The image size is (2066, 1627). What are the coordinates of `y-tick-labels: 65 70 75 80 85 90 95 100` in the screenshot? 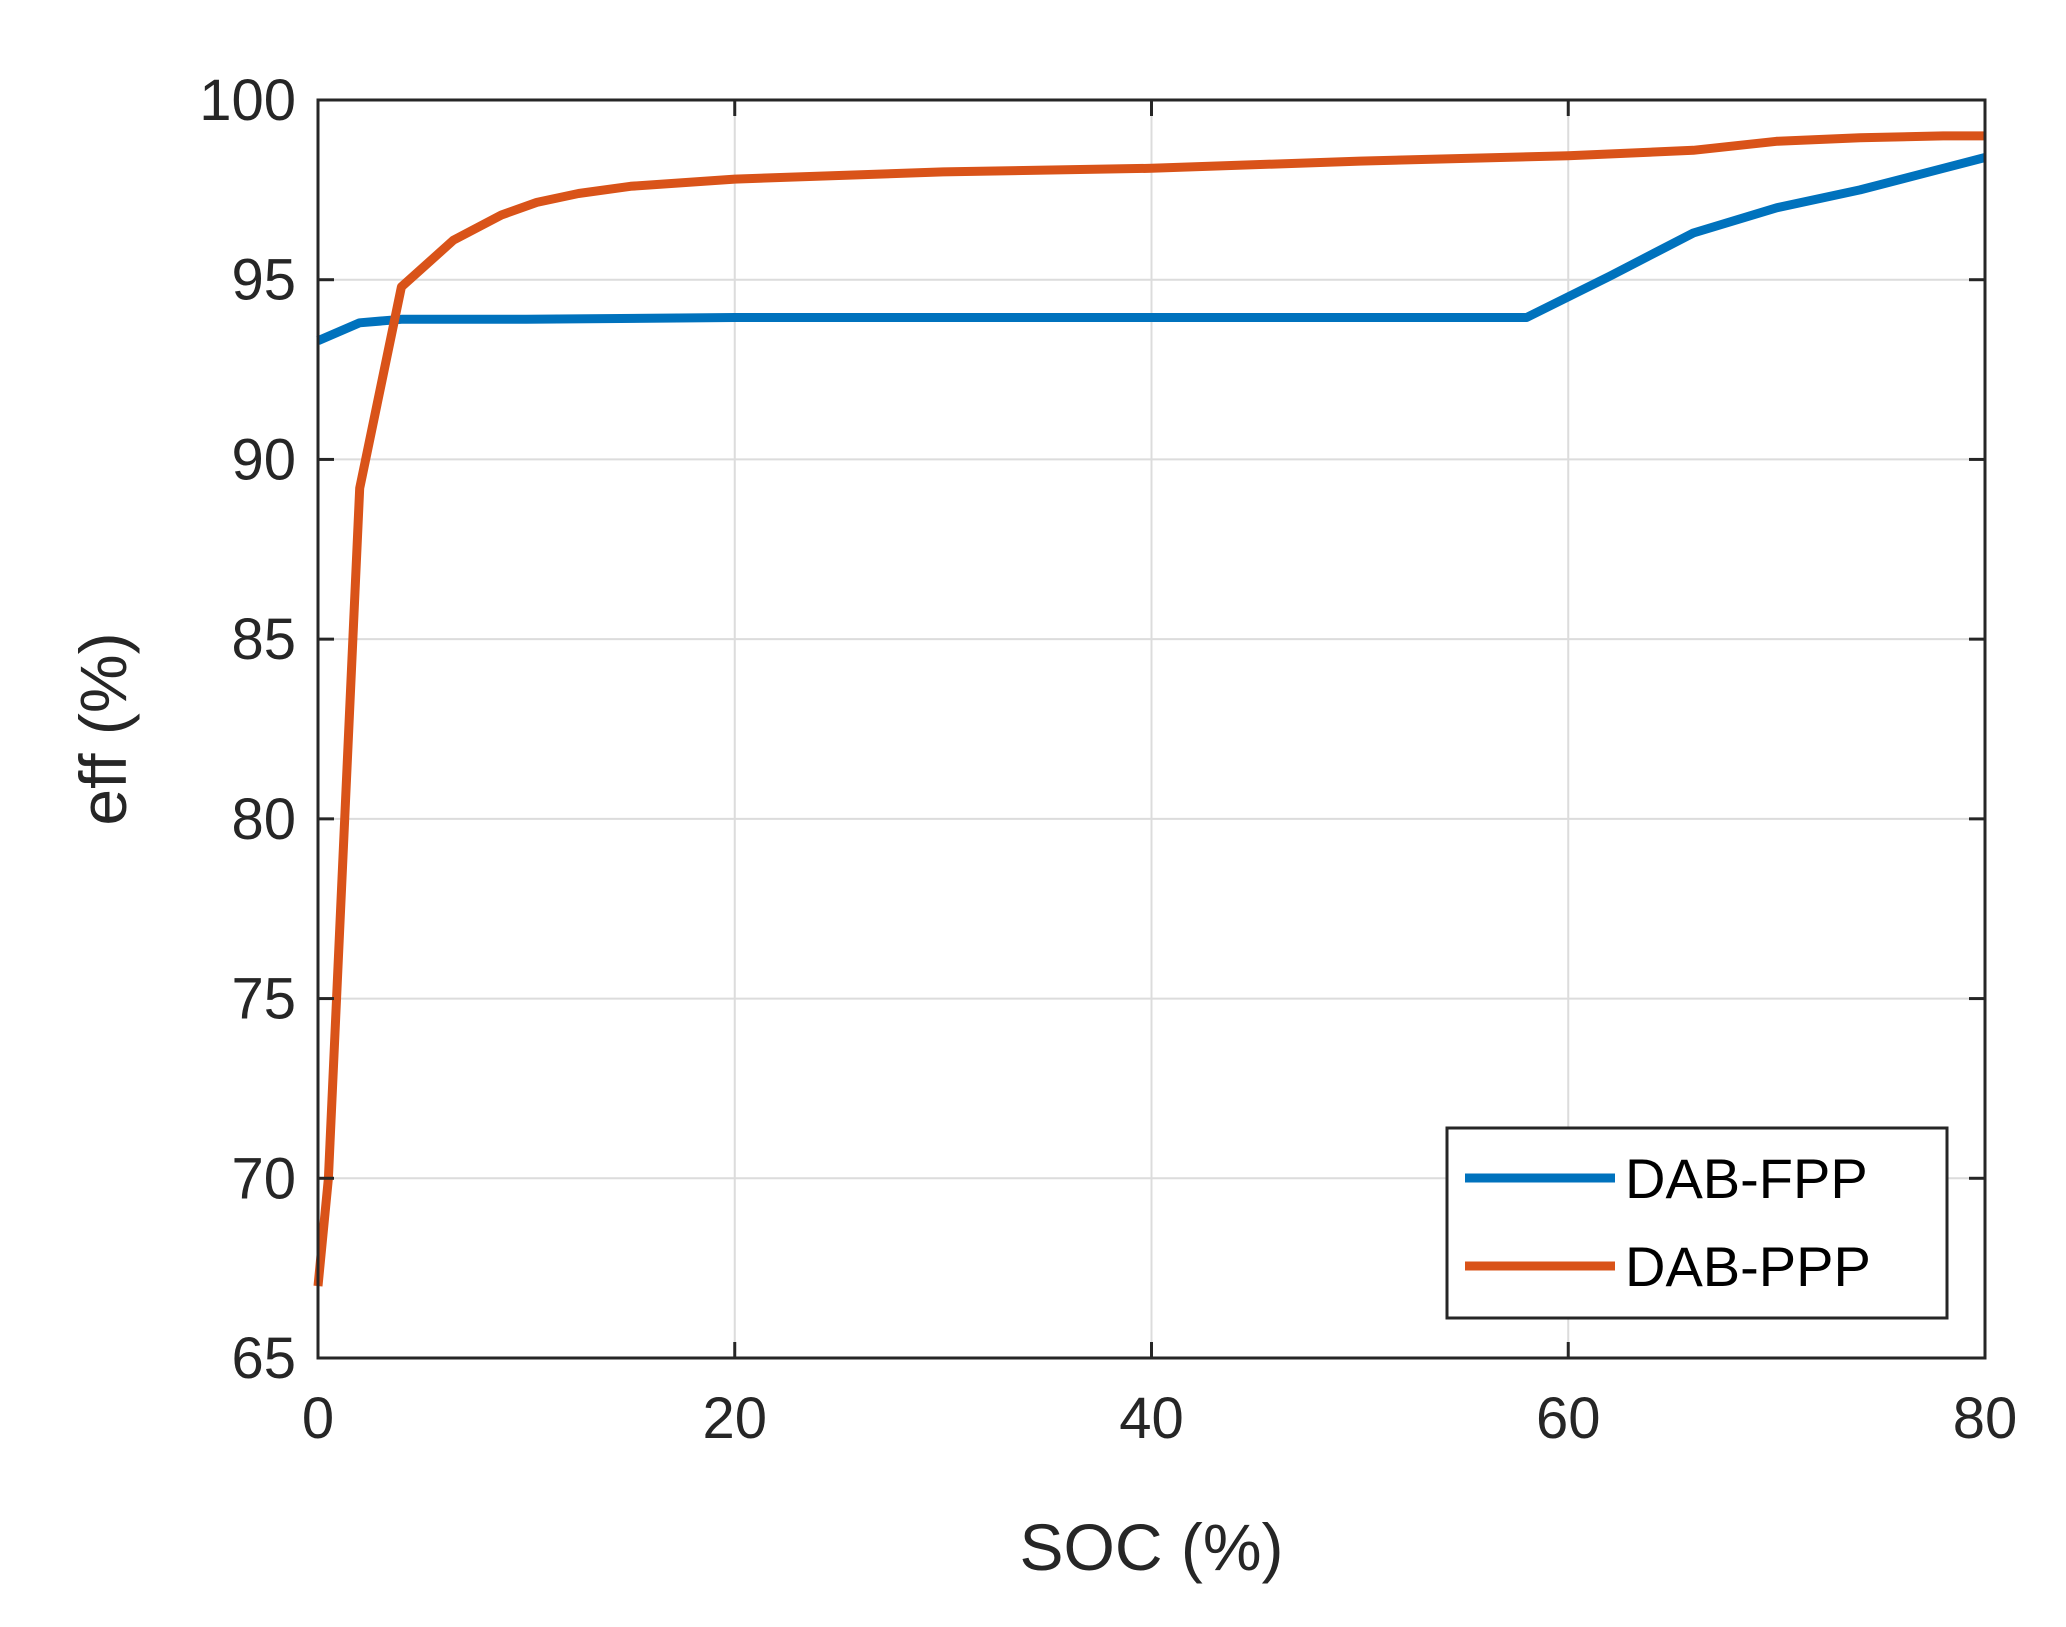 It's located at (247, 729).